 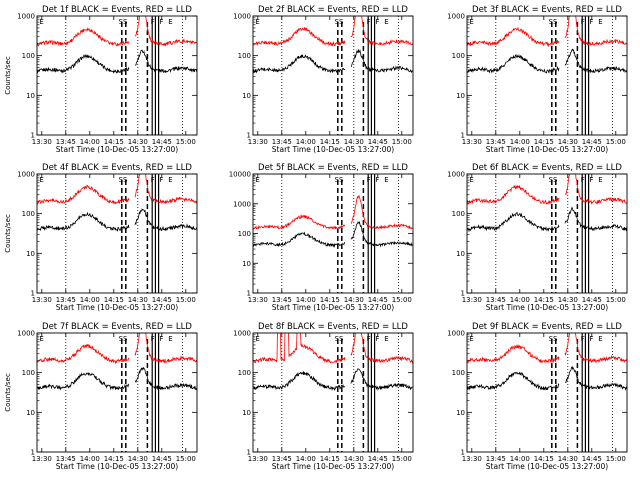 I want to click on panel-title: Det 6f BLACK = Events, RED = LLD, so click(x=547, y=168).